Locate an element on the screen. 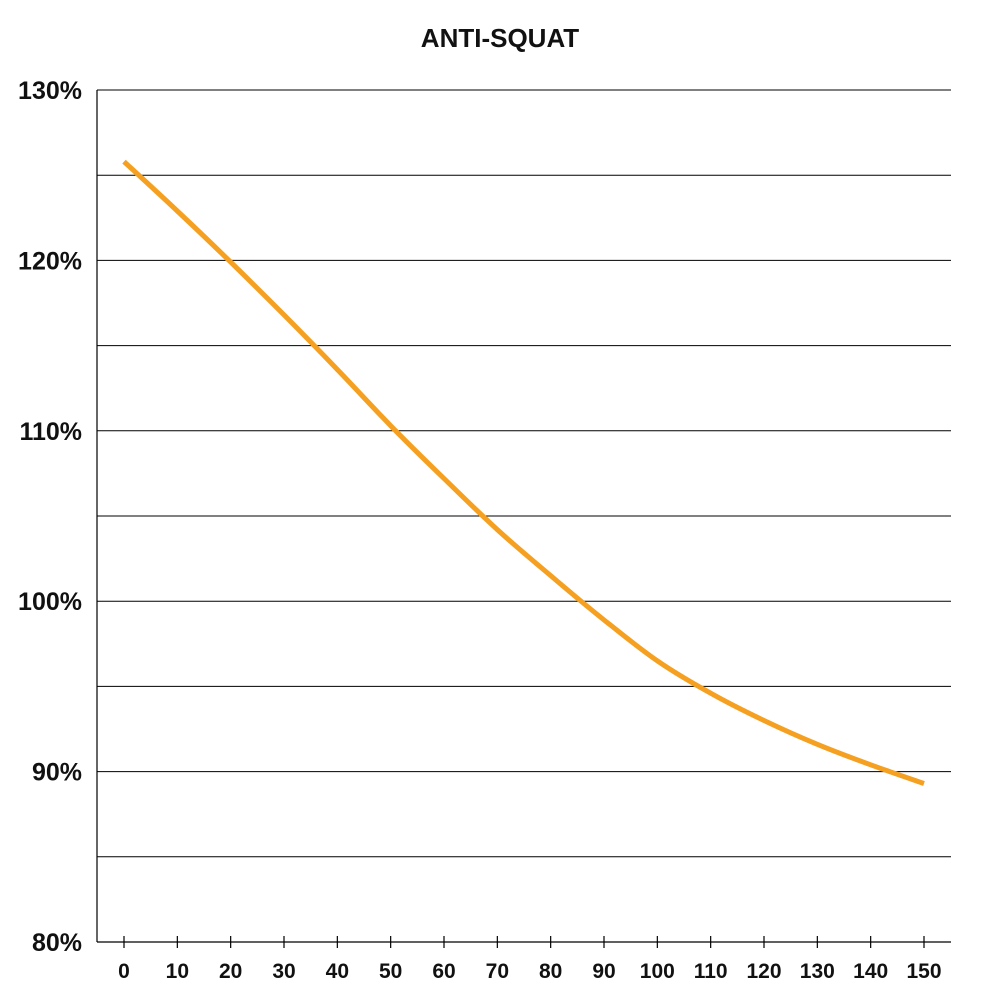 The width and height of the screenshot is (1000, 1000). x-tick-label: 10 is located at coordinates (177, 971).